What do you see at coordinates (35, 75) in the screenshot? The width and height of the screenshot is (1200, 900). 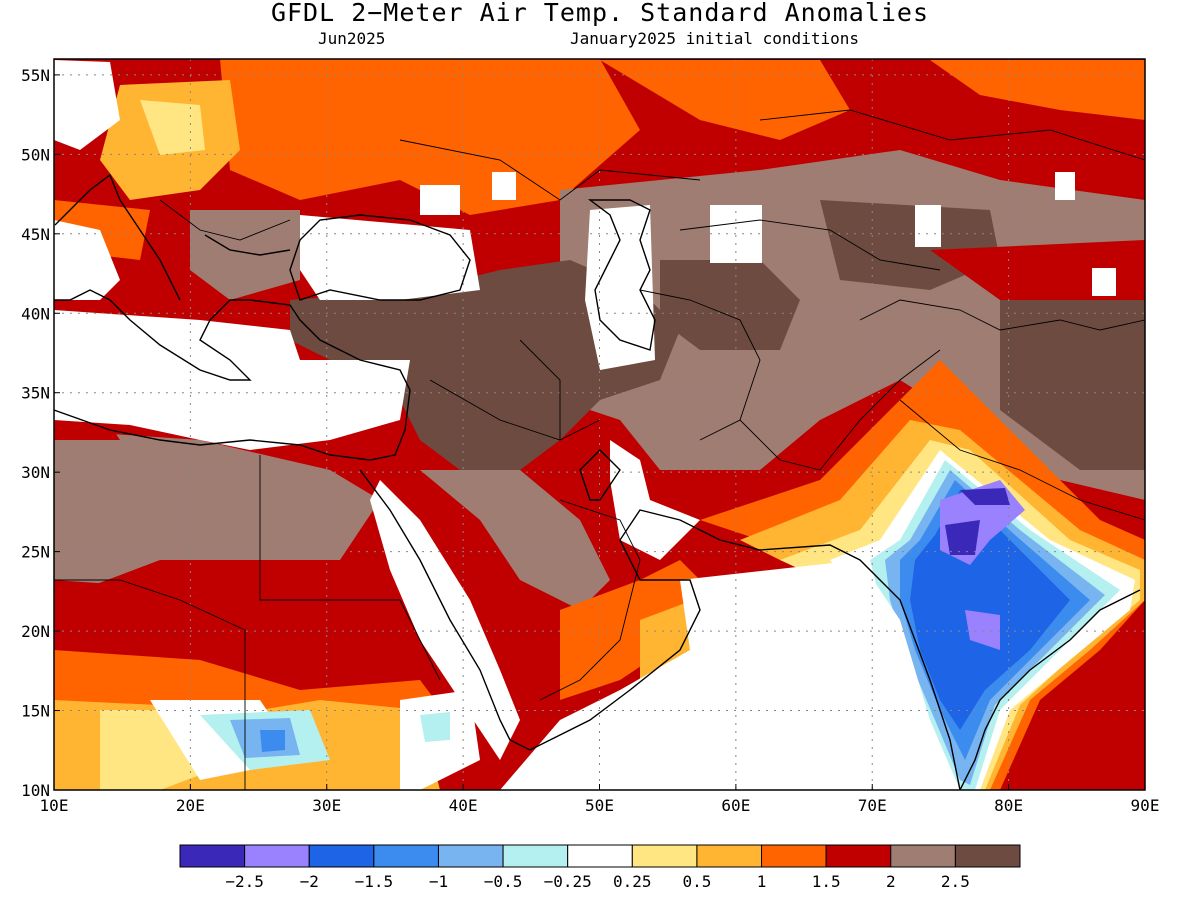 I see `y-tick-label: 55N` at bounding box center [35, 75].